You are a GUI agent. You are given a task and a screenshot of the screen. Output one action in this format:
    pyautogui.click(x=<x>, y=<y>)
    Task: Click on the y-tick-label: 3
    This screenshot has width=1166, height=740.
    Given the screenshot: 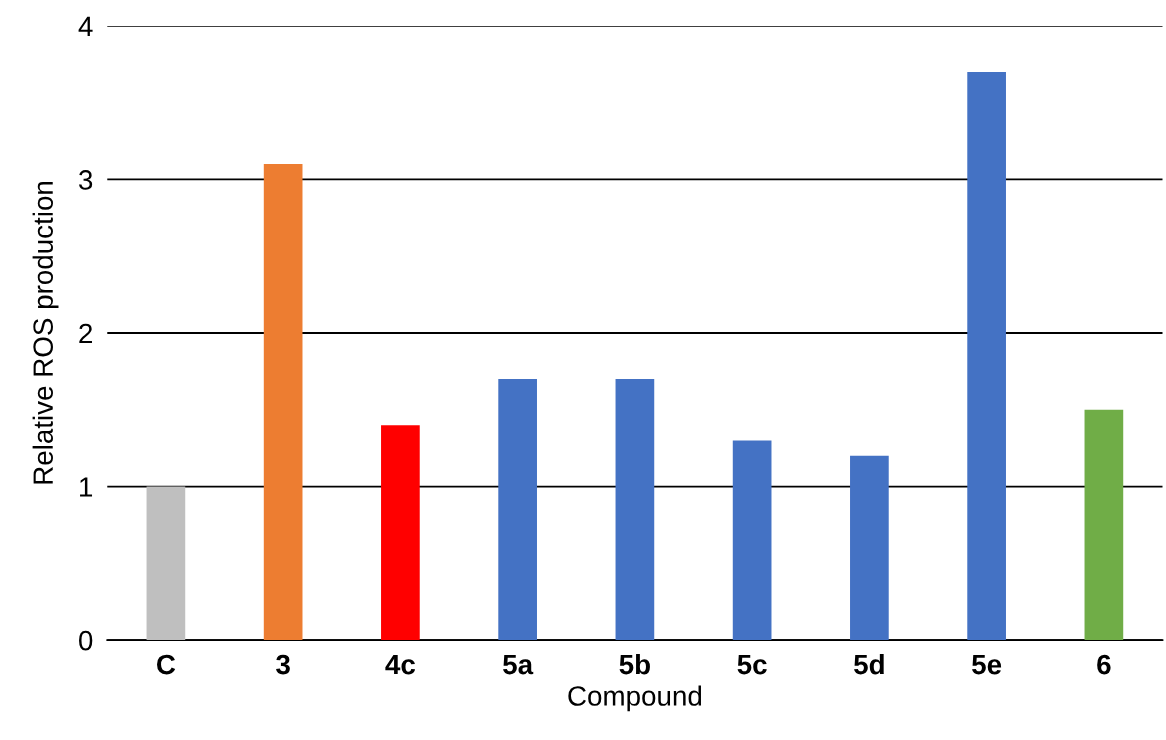 What is the action you would take?
    pyautogui.click(x=86, y=180)
    